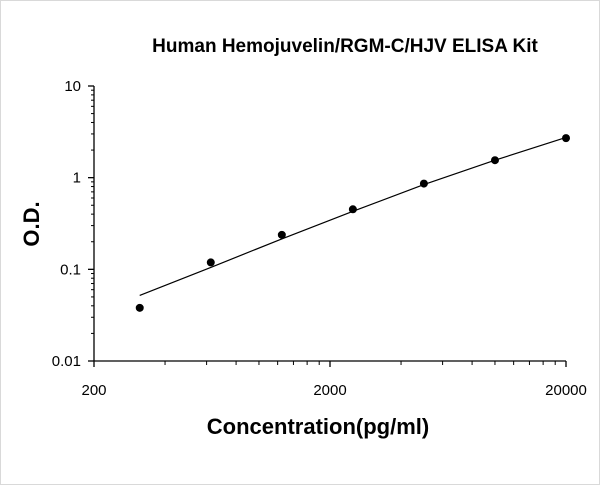 This screenshot has height=485, width=600. What do you see at coordinates (31, 223) in the screenshot?
I see `y-axis-title: O.D.` at bounding box center [31, 223].